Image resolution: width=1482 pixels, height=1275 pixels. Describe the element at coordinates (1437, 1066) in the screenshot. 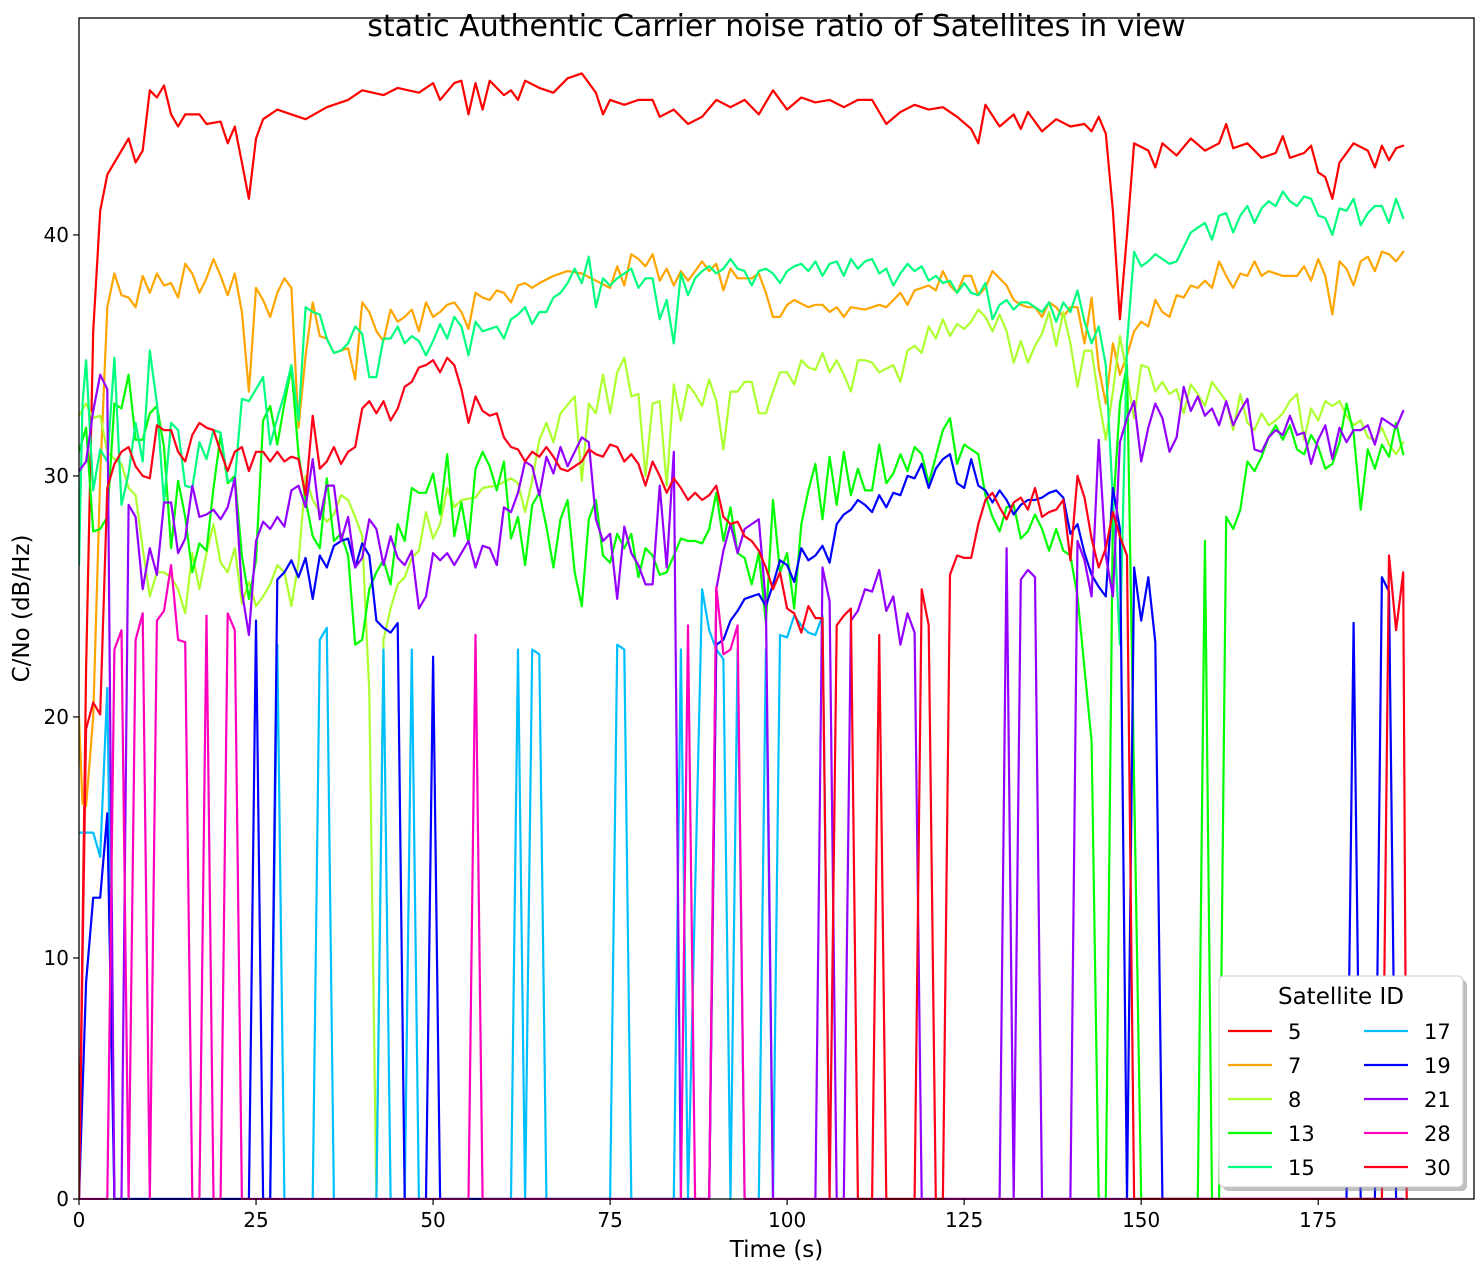

I see `legend-label-19: 19` at that location.